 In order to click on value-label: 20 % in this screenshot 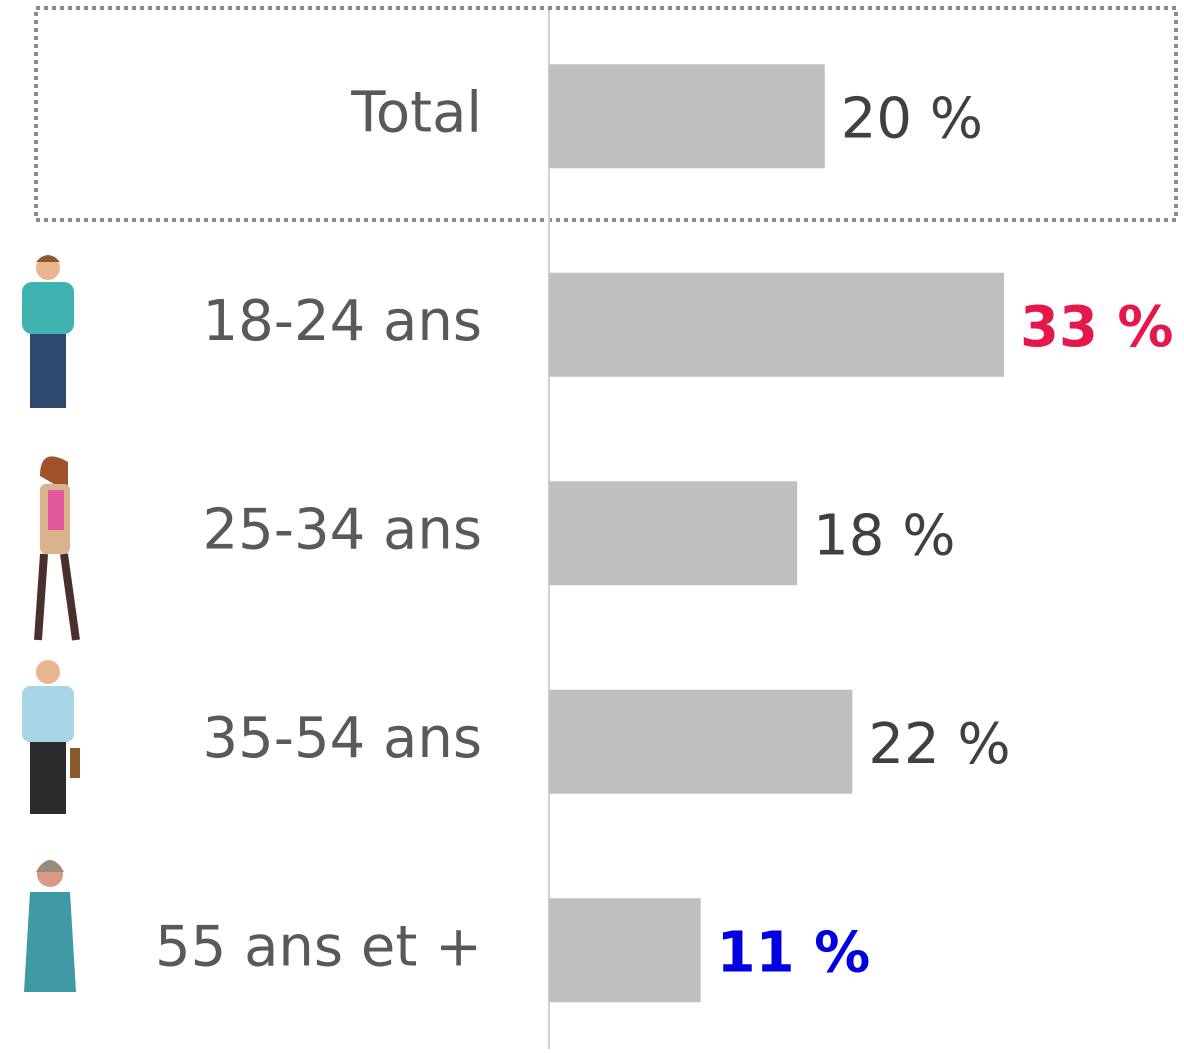, I will do `click(912, 118)`.